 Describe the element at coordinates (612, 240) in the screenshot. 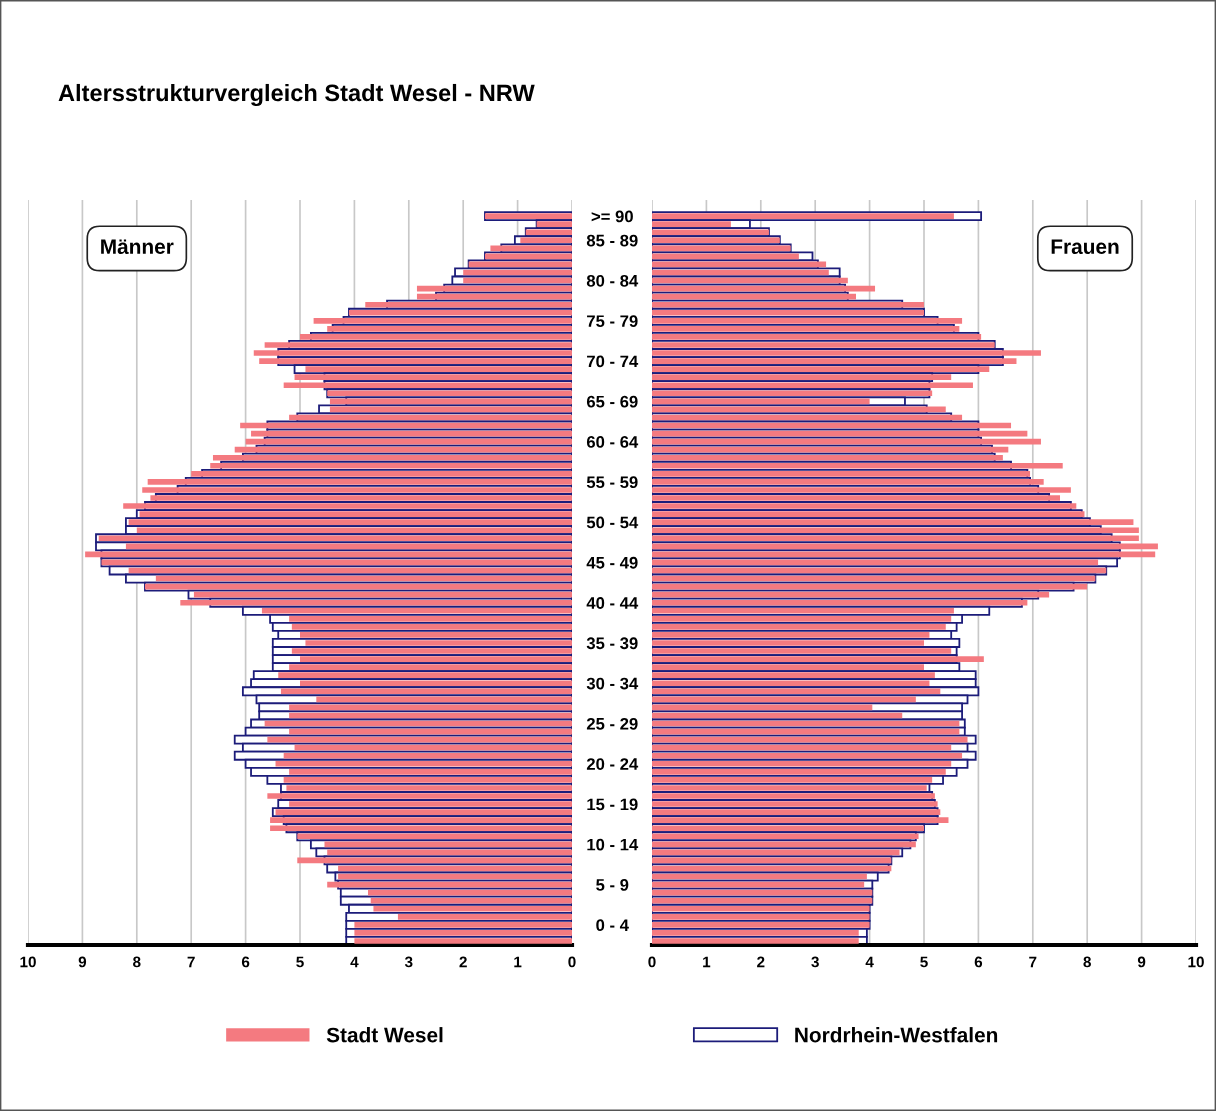

I see `y-tick-label: 85 - 89` at that location.